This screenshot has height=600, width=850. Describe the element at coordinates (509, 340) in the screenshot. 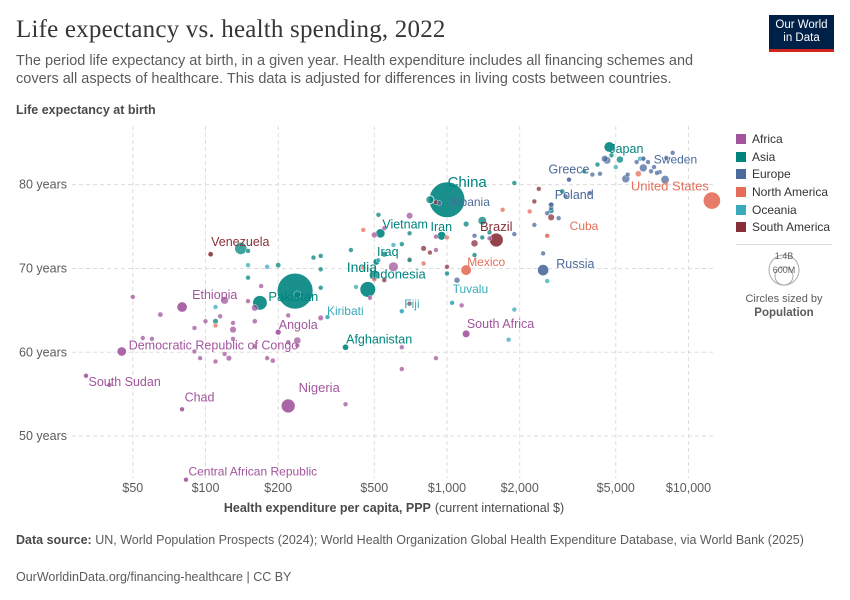

I see `point-palau: Palau` at that location.